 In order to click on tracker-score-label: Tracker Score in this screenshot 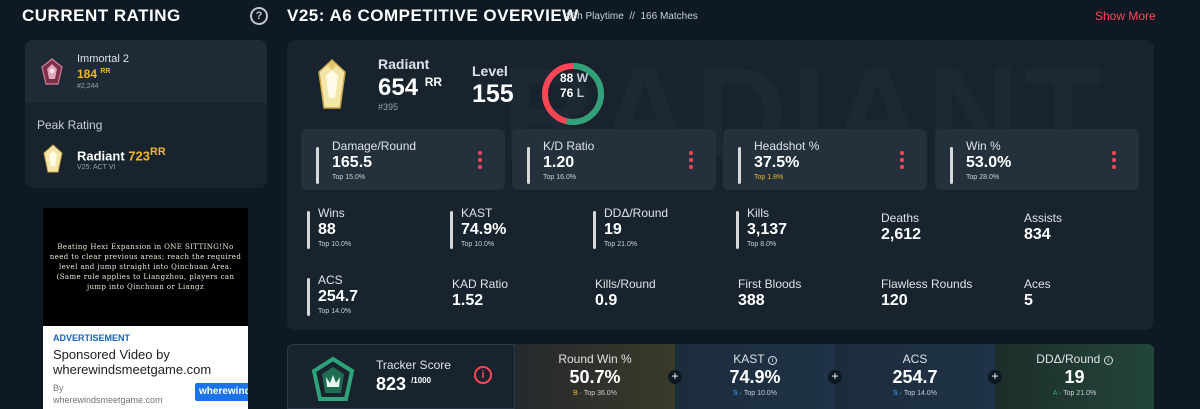, I will do `click(413, 365)`.